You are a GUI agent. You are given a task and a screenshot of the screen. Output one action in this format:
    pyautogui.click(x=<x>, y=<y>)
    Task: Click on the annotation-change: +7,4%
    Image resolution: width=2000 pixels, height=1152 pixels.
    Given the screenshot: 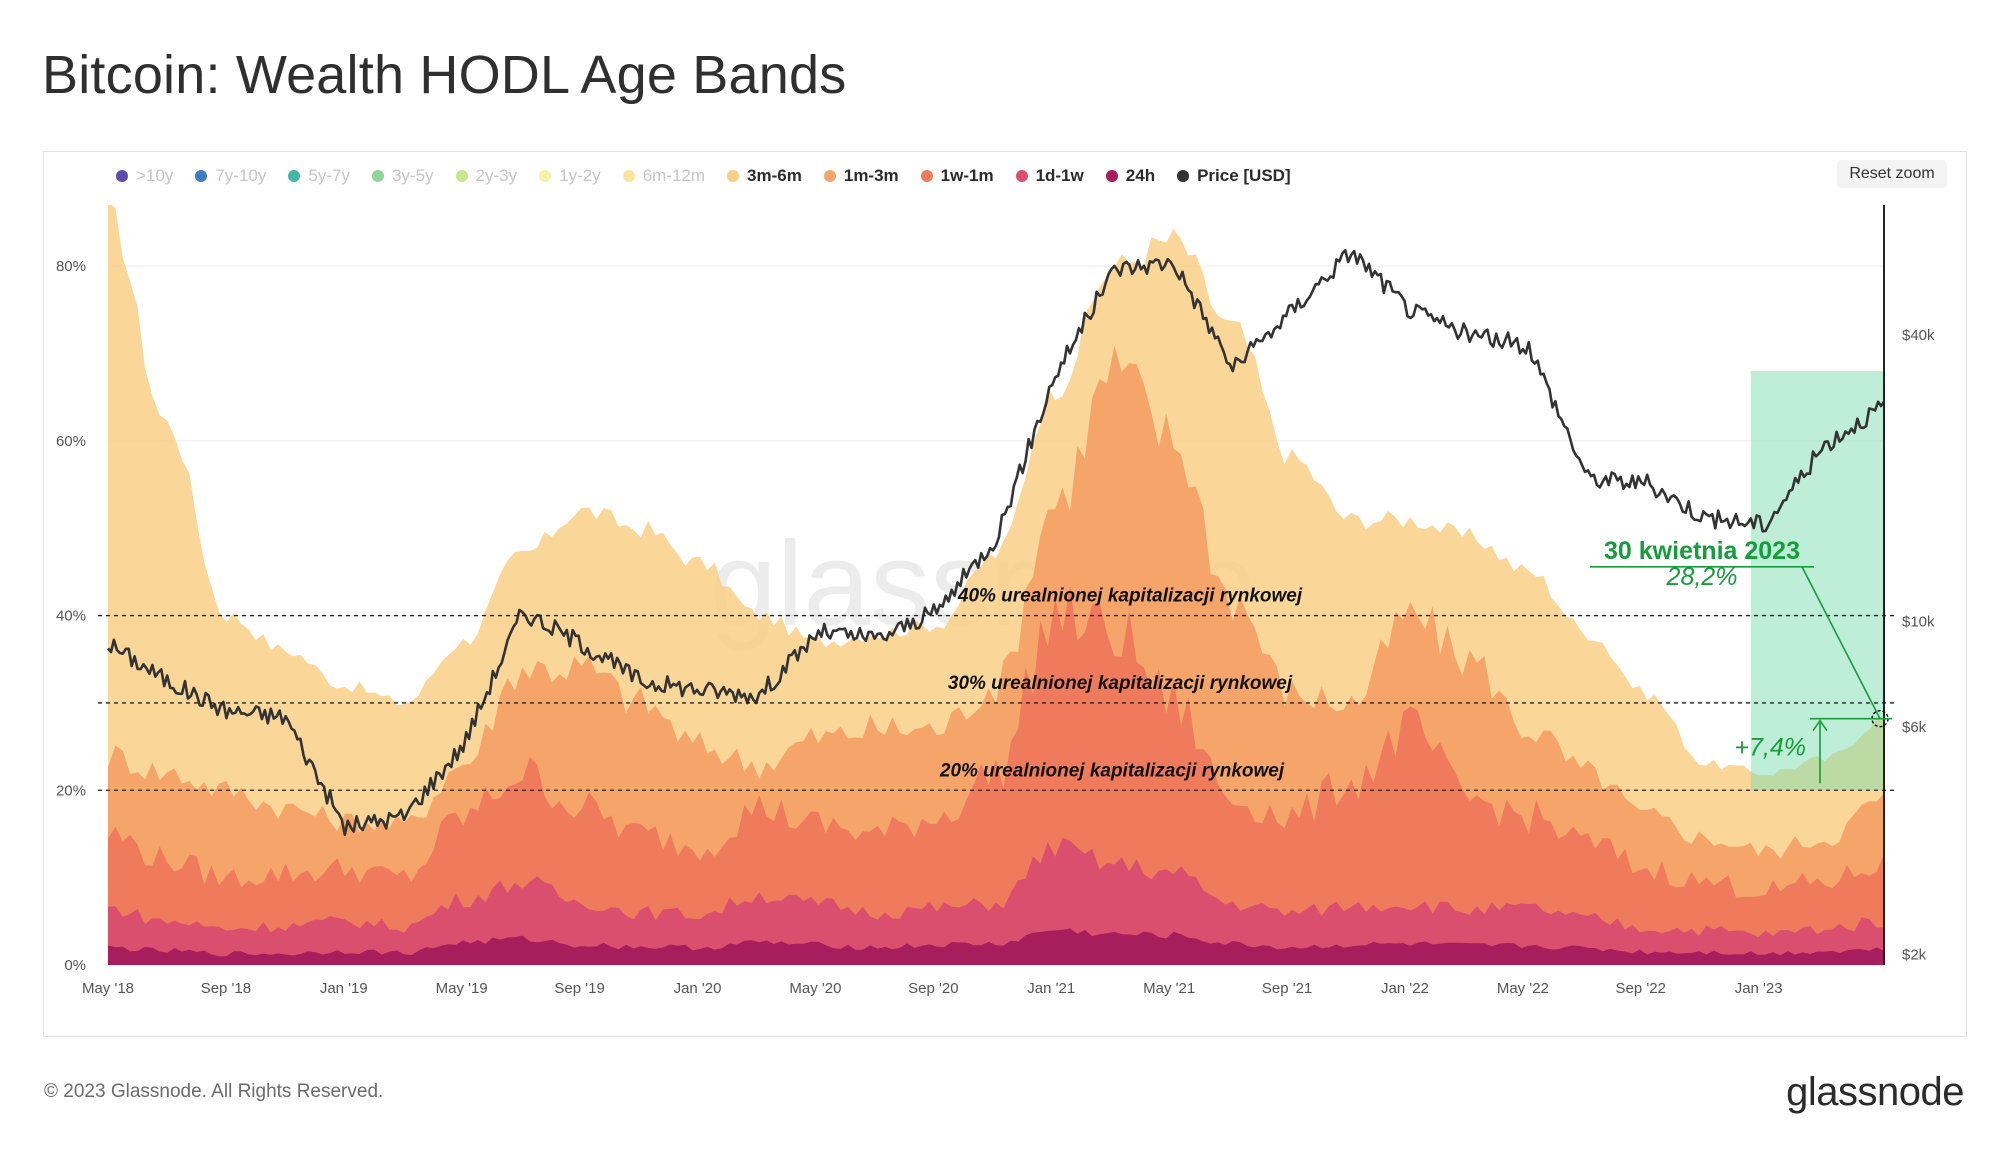 What is the action you would take?
    pyautogui.click(x=1770, y=747)
    